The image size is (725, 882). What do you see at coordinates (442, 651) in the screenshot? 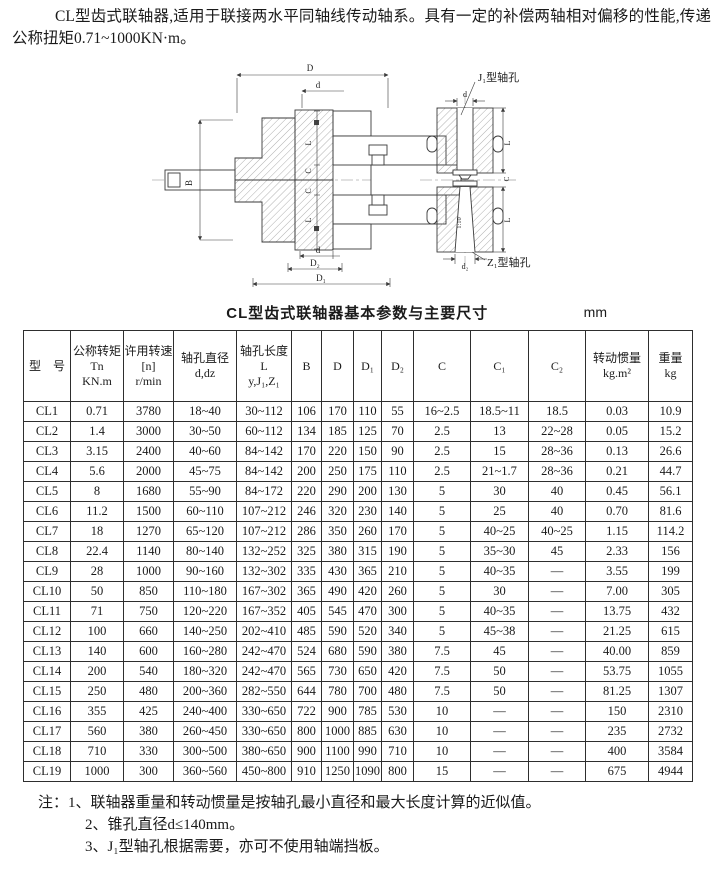
I see `table-cell: 7.5` at bounding box center [442, 651].